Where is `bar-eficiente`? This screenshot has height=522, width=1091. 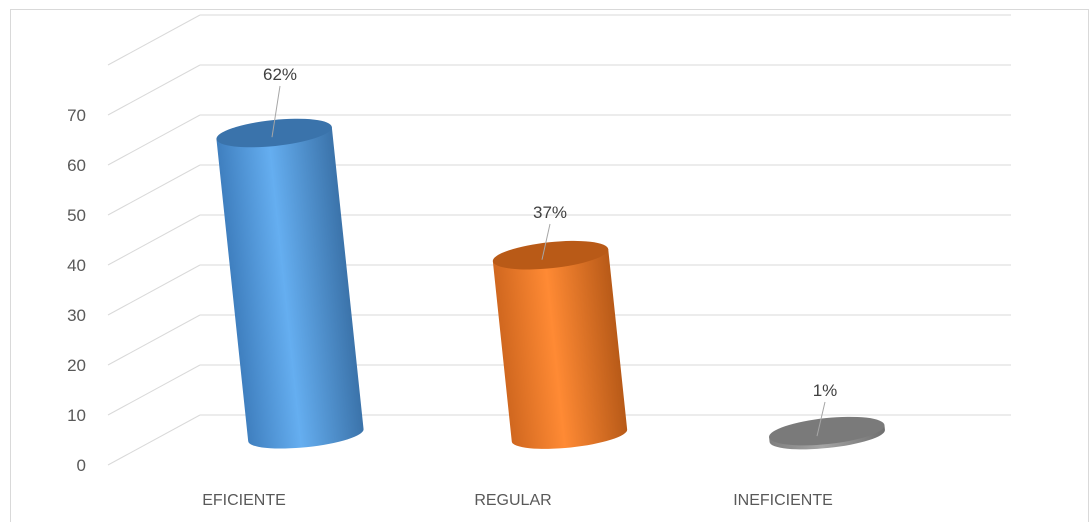 bar-eficiente is located at coordinates (290, 283).